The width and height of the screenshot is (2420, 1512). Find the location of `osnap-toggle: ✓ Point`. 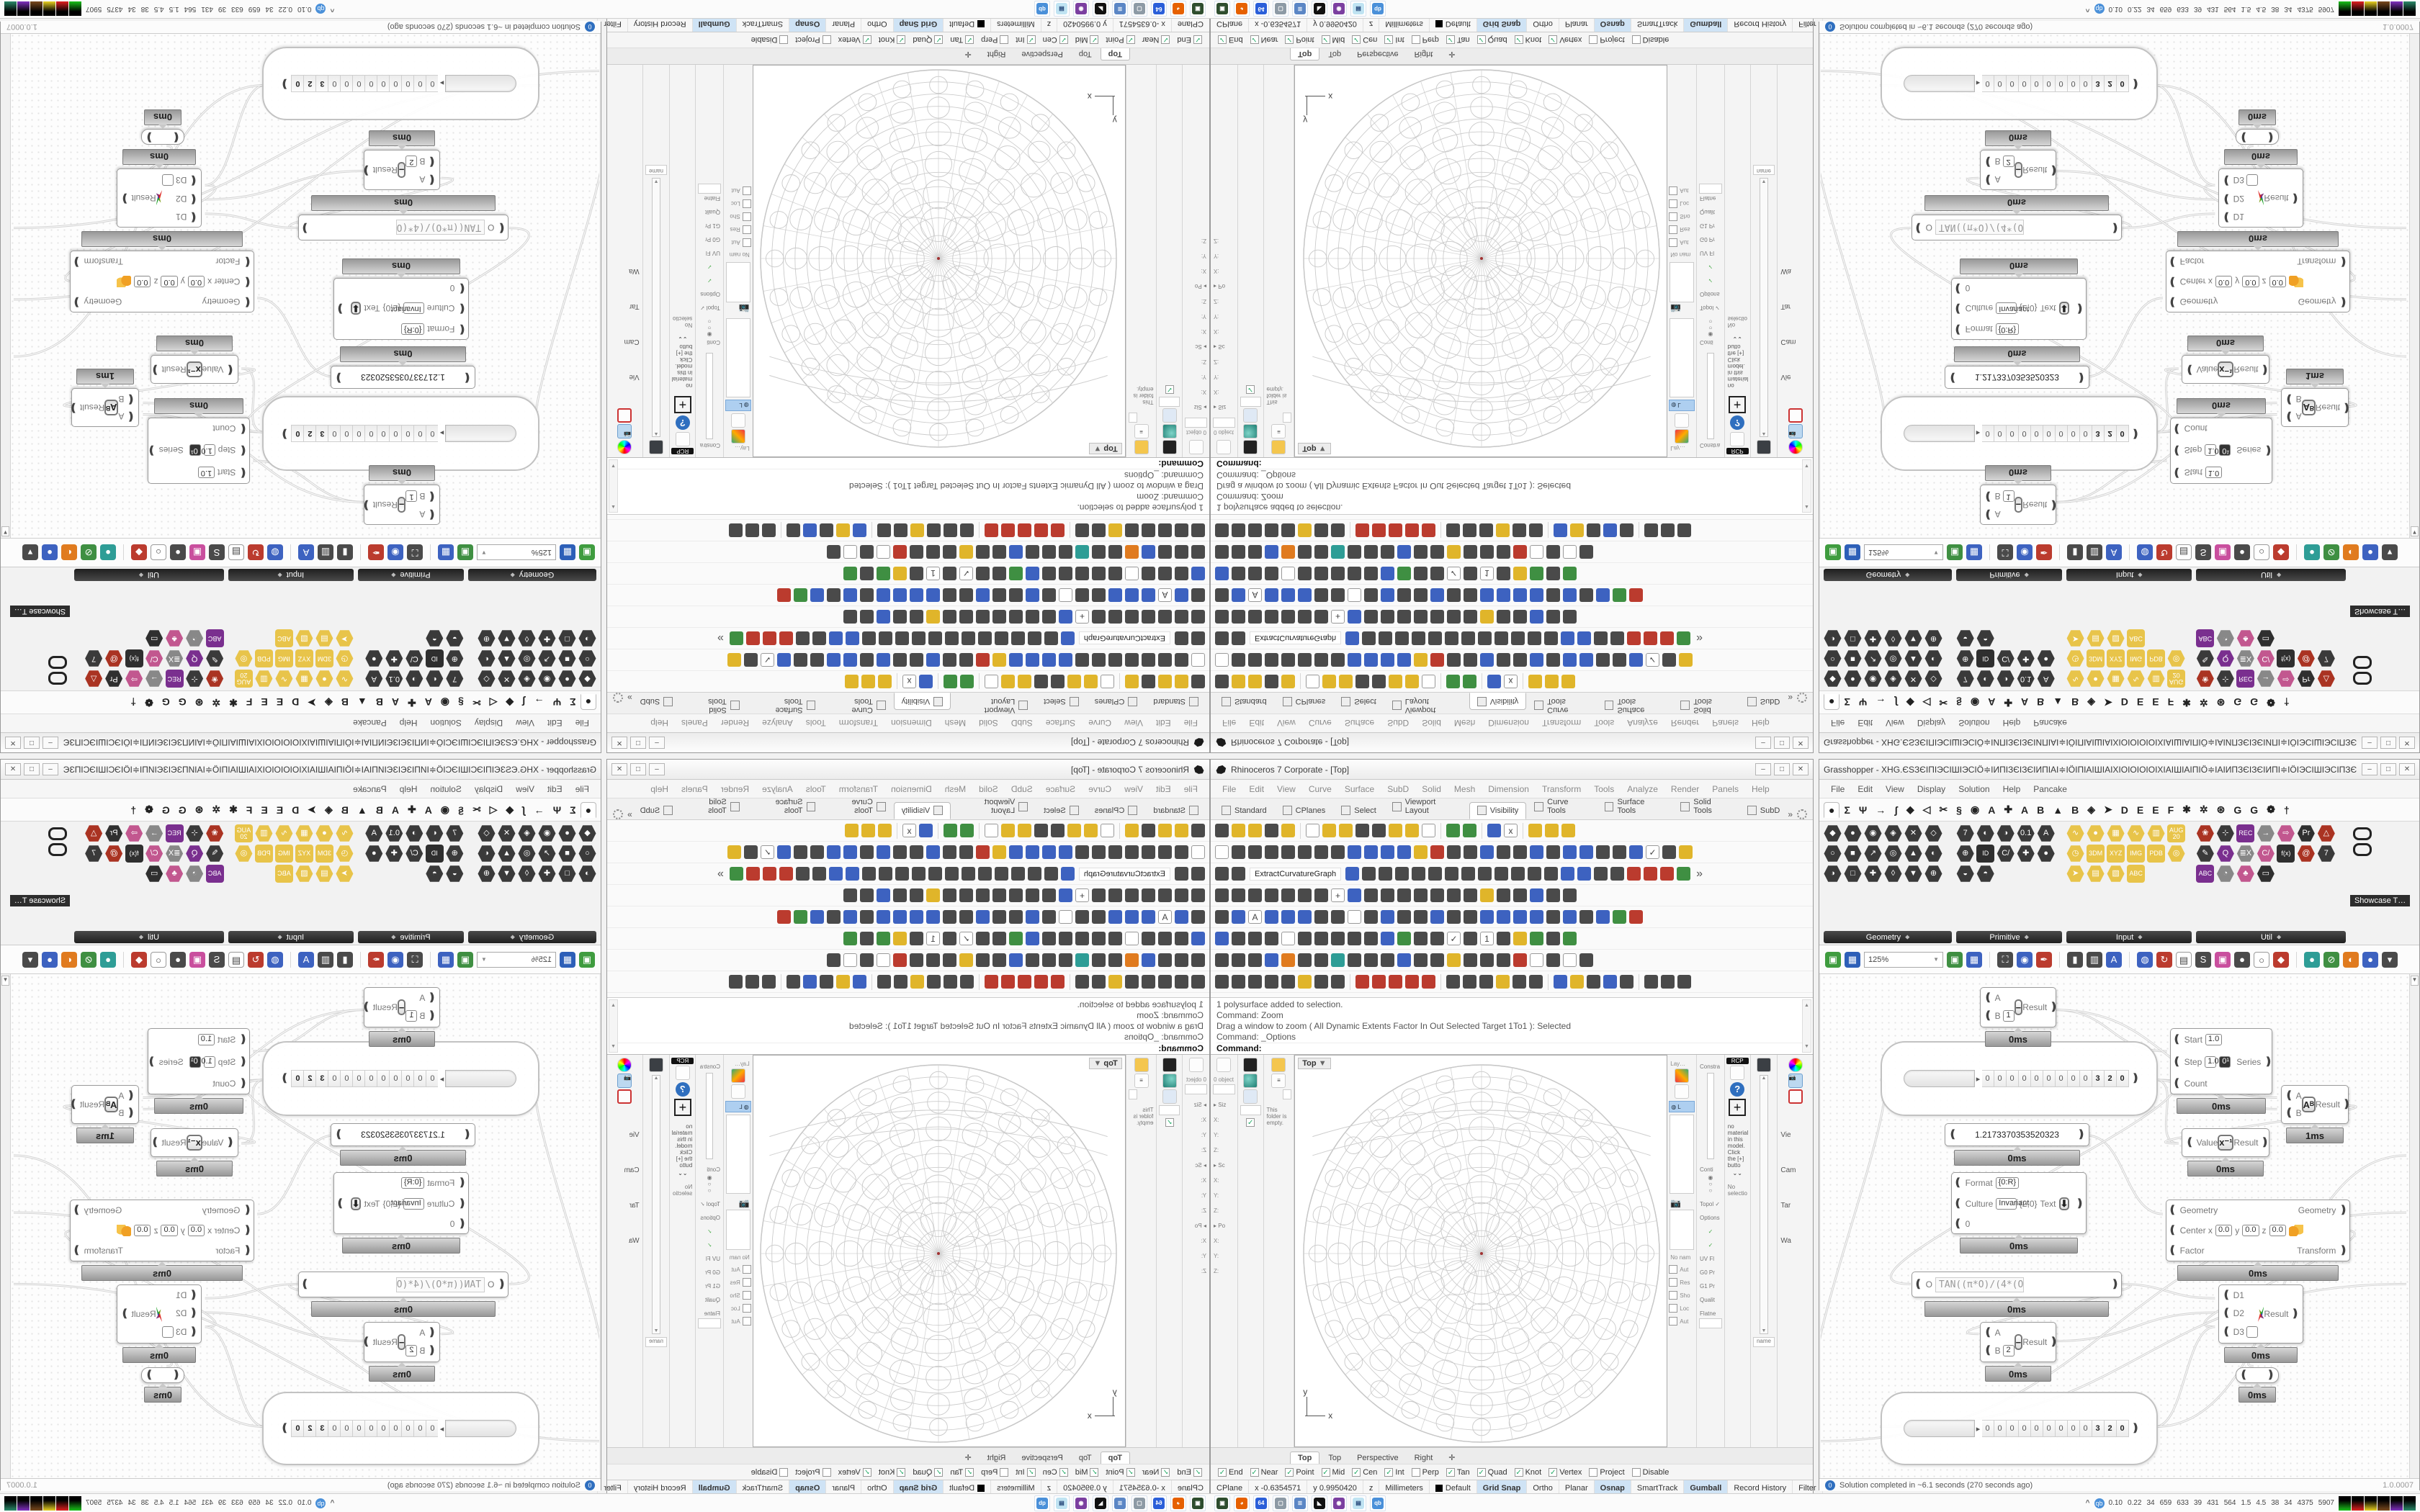

osnap-toggle: ✓ Point is located at coordinates (1299, 40).